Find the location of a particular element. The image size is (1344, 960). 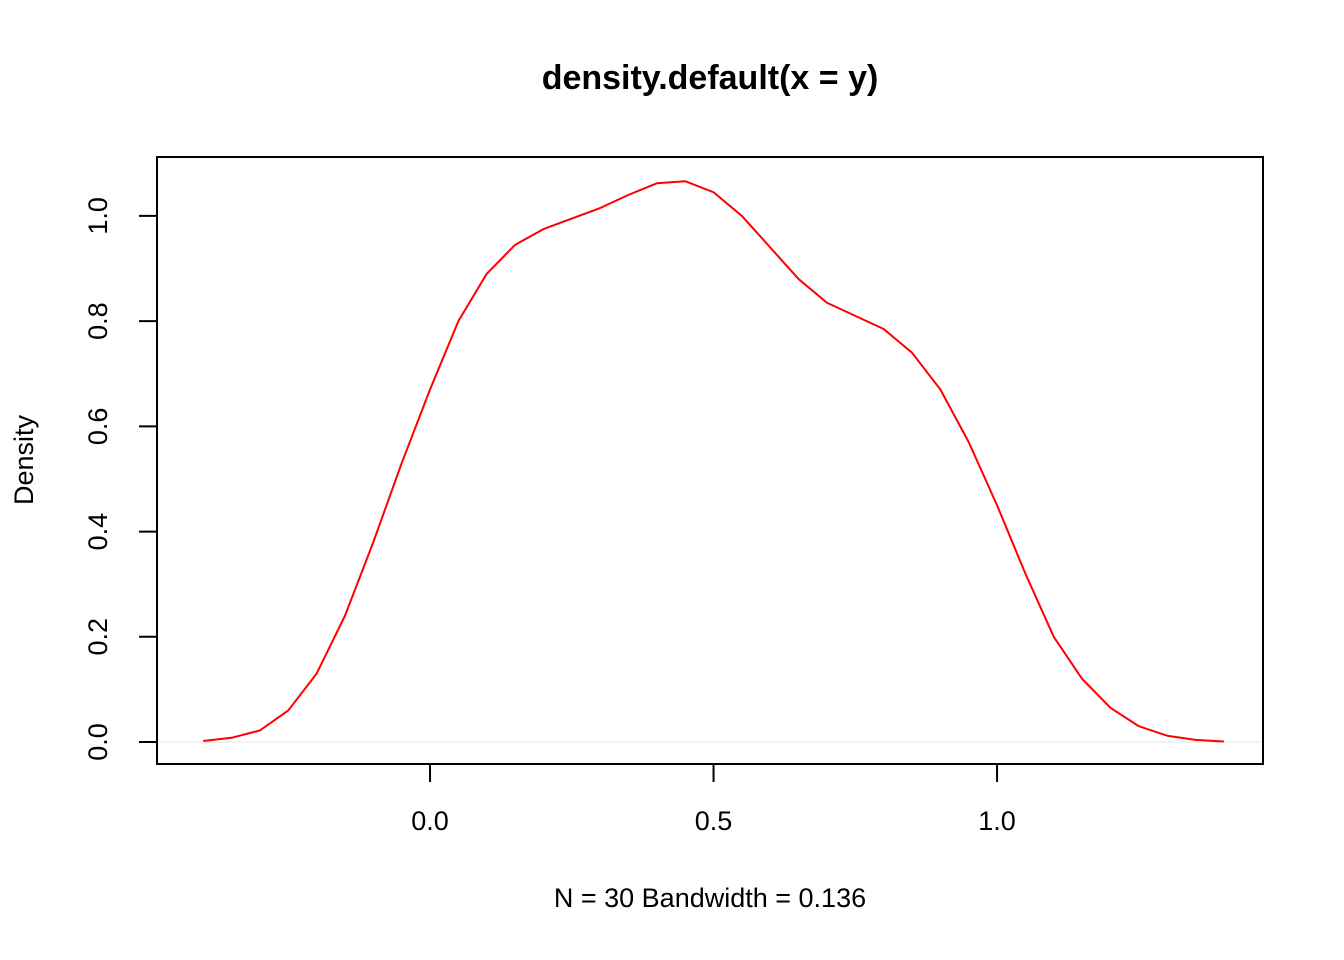

y-axis-label: Density is located at coordinates (24, 459).